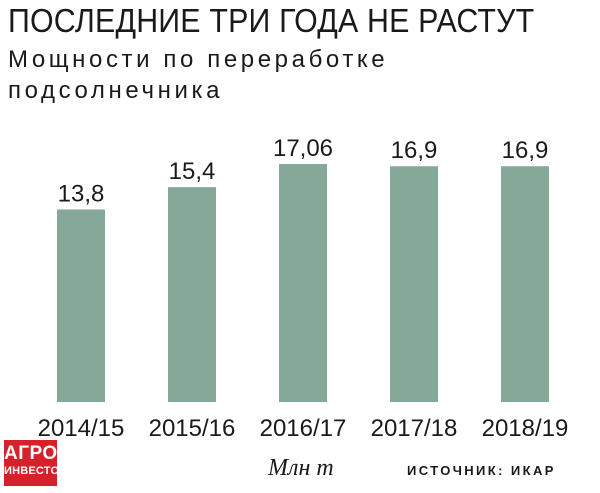  I want to click on x-tick-label: 2016/17, so click(303, 428).